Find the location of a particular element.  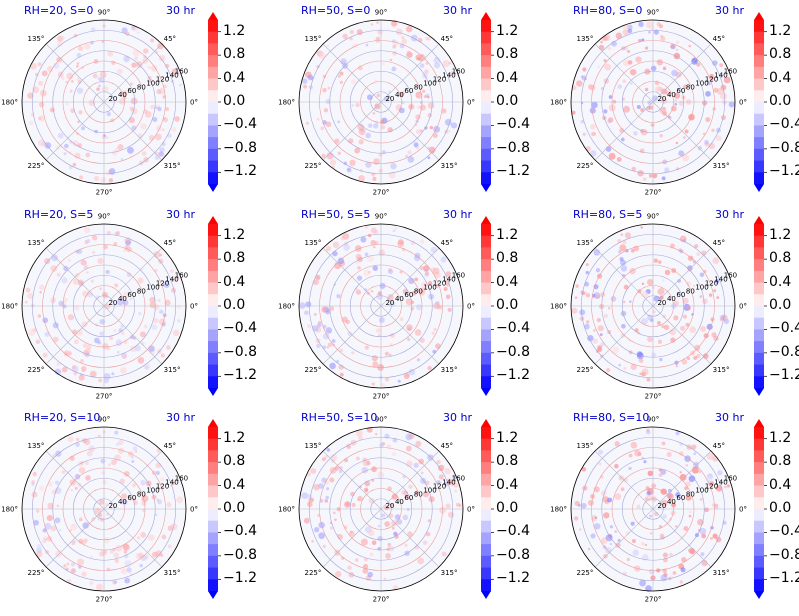

radial-tick-label: 80 is located at coordinates (141, 291).